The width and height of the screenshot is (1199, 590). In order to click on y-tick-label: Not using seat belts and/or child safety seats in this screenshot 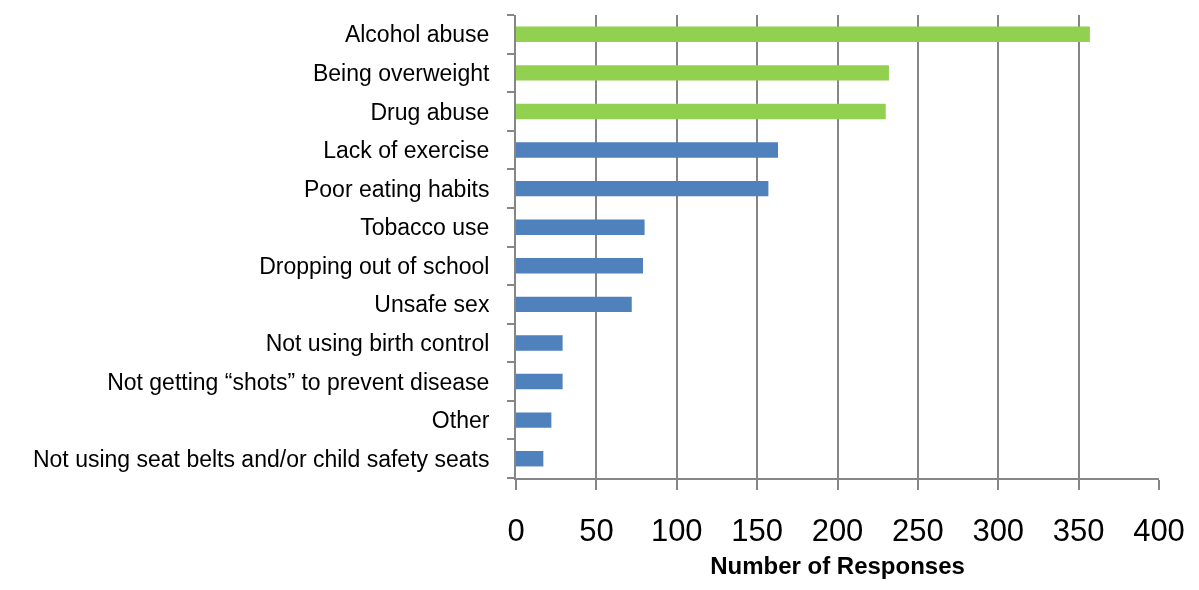, I will do `click(261, 458)`.